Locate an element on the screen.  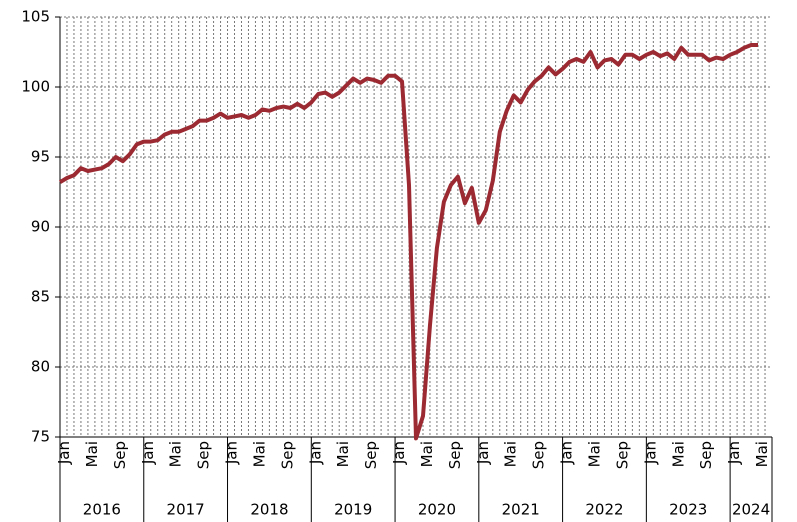
y-tick-label: 90 is located at coordinates (40, 227).